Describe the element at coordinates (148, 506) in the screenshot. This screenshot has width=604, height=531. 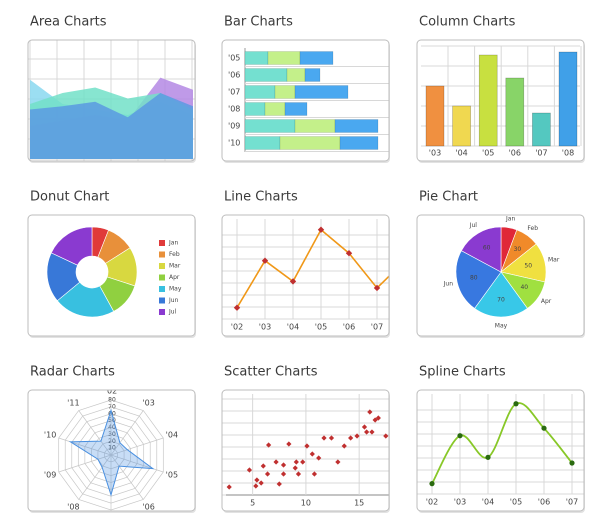
I see `axis-label: '06` at that location.